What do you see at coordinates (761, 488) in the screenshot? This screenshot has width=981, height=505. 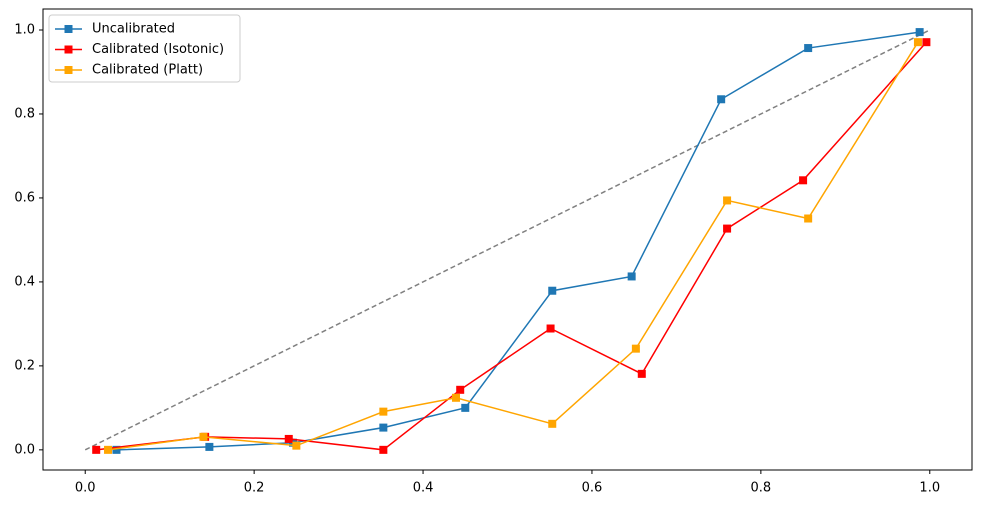 I see `x-tick-label: 0.8` at bounding box center [761, 488].